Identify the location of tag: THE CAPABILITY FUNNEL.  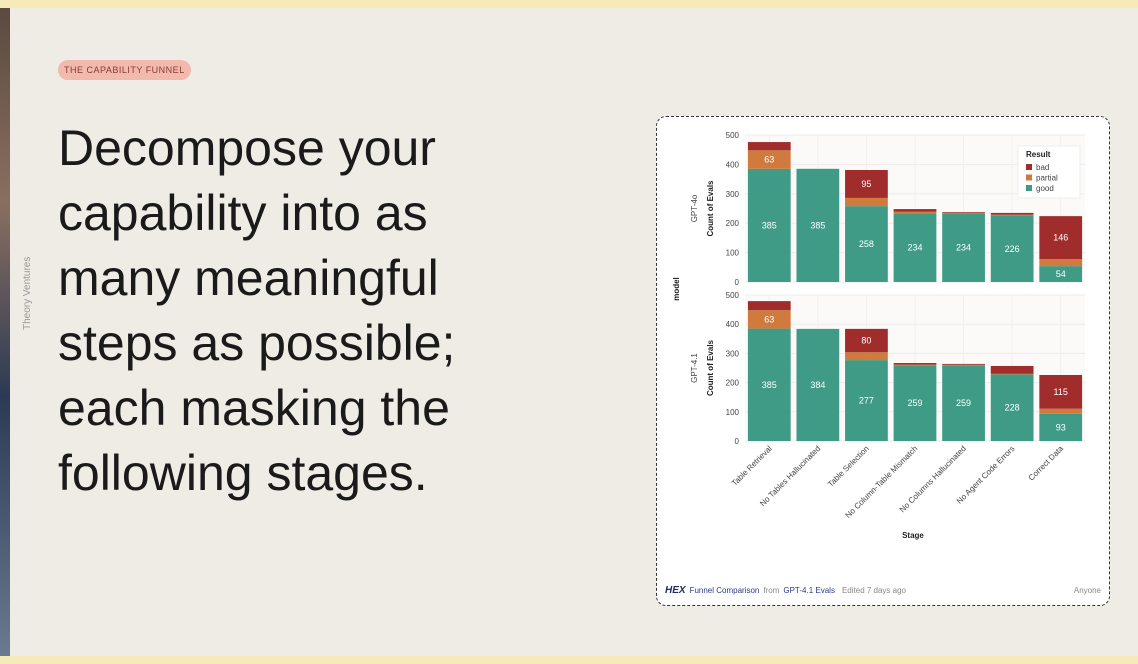
(124, 70).